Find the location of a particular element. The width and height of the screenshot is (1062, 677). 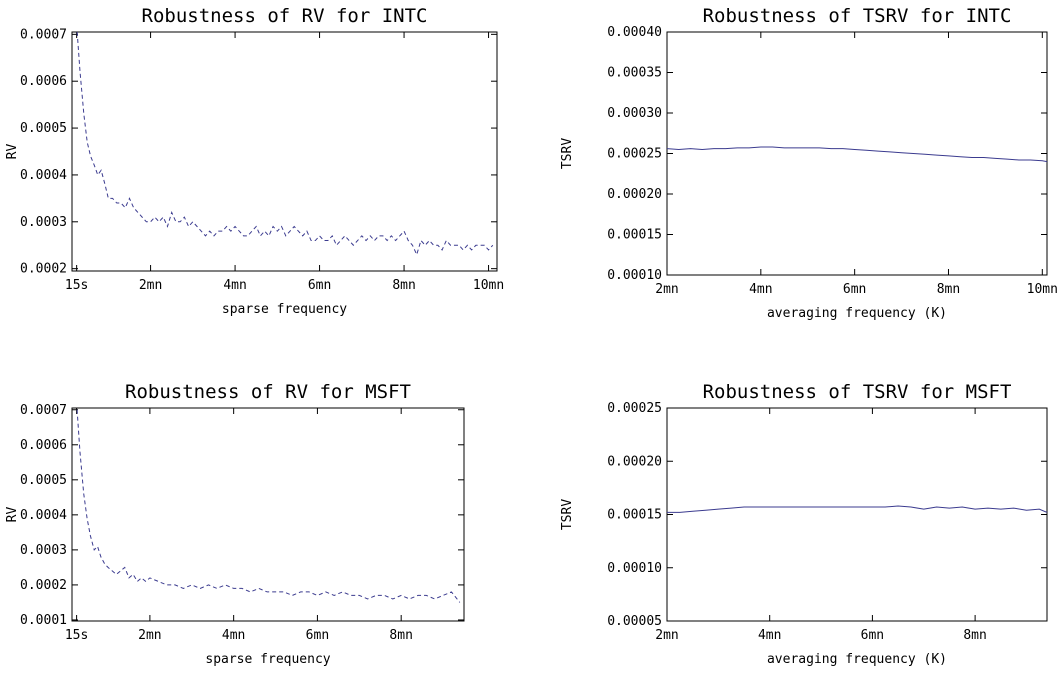

y-tick-label: 0.00040 is located at coordinates (634, 32).